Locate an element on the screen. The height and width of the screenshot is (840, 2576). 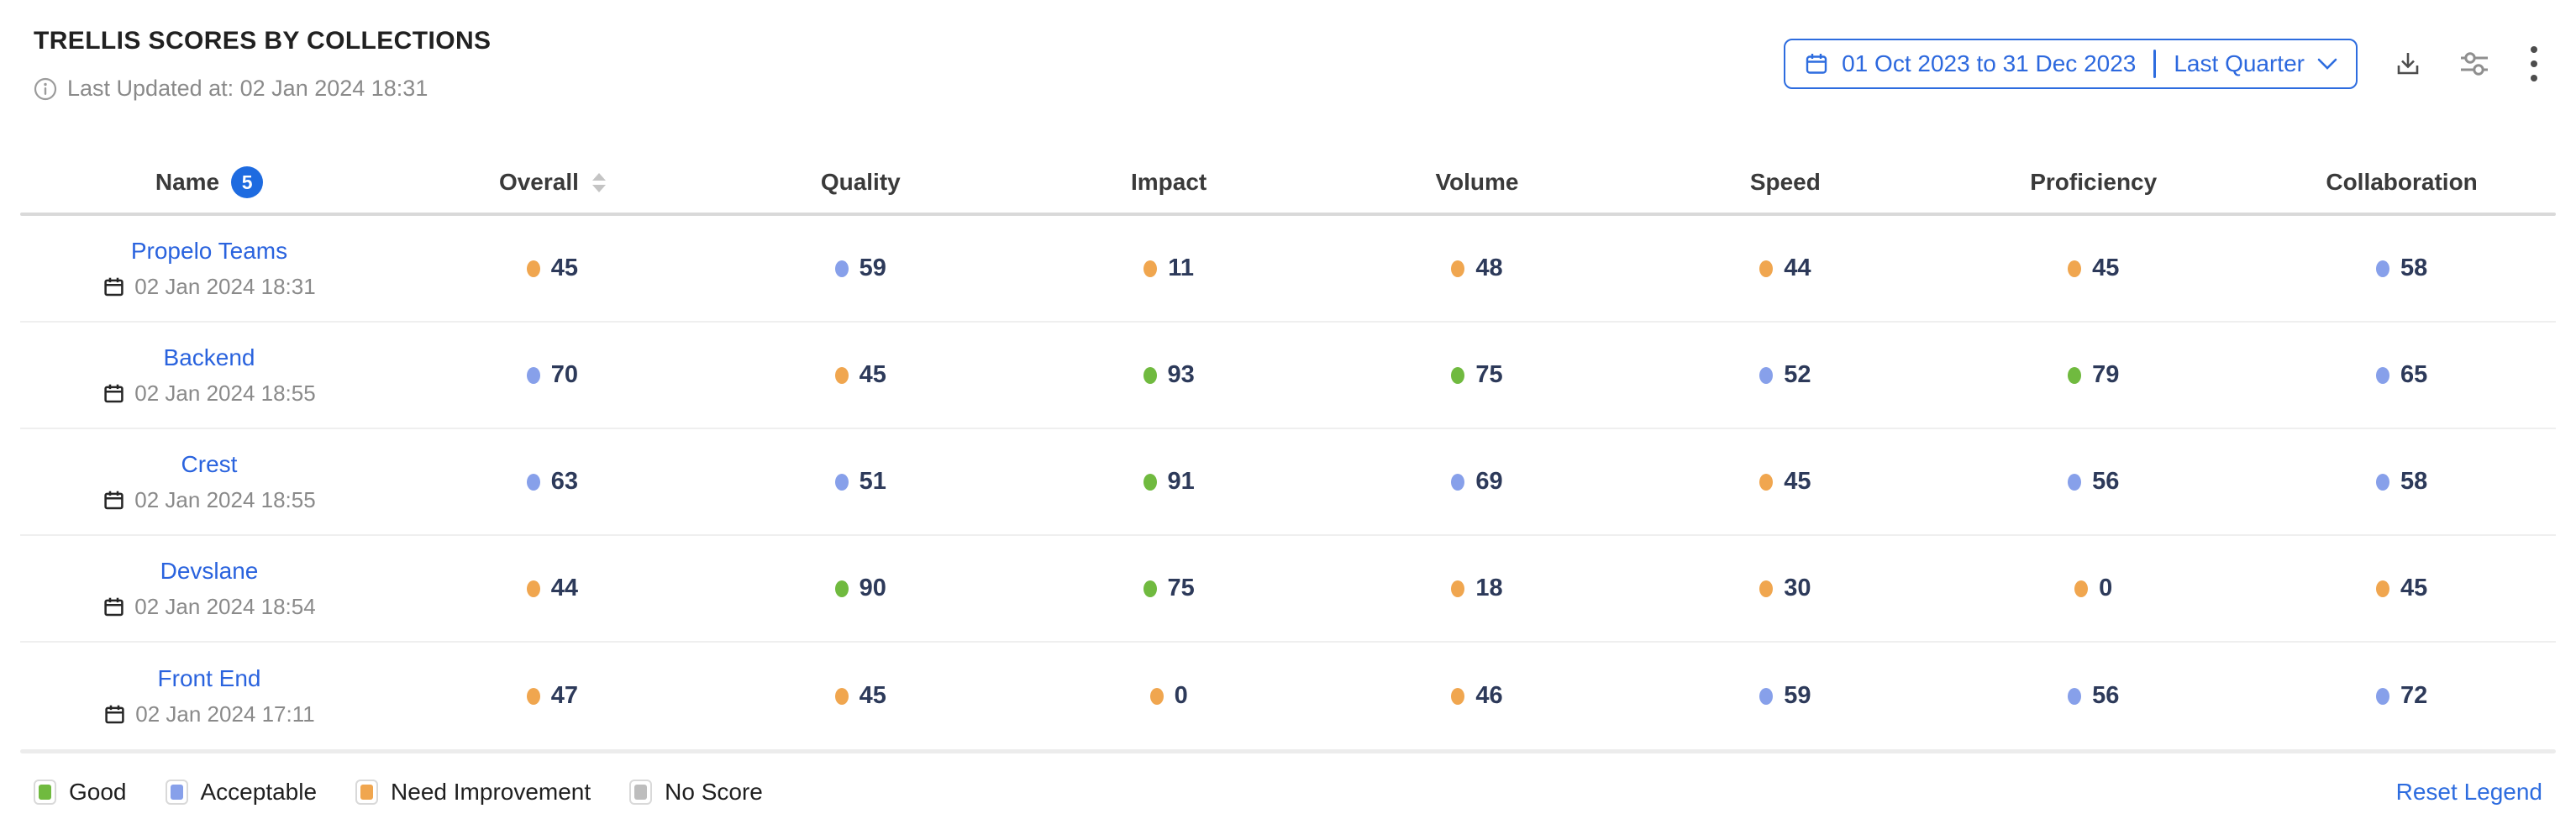
collection-link: Propelo Teams is located at coordinates (209, 250).